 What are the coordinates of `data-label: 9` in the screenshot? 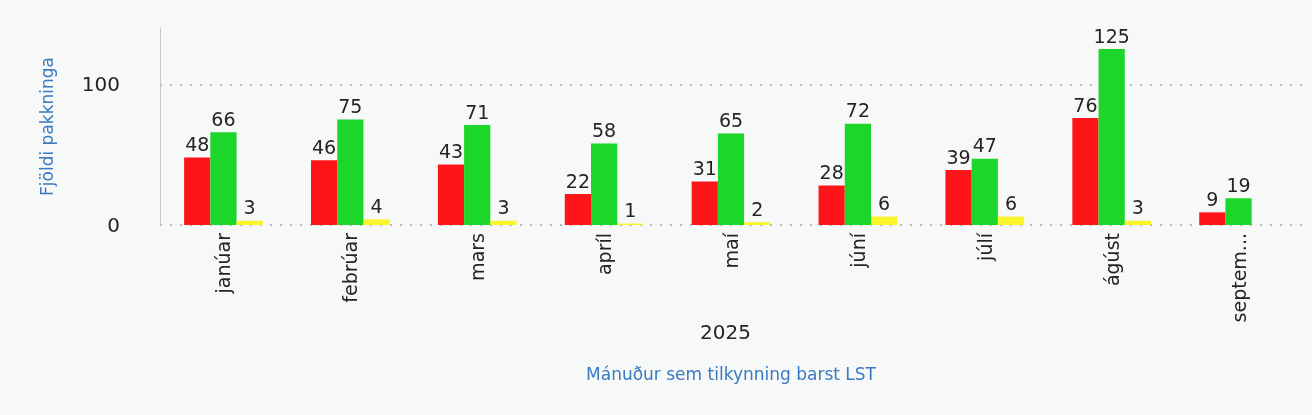 It's located at (1212, 198).